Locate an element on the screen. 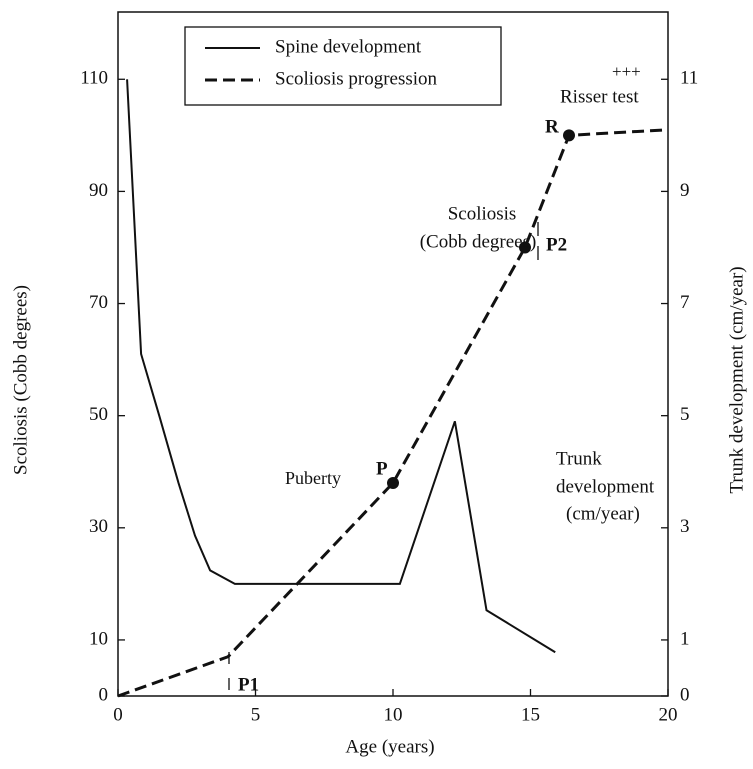 This screenshot has height=769, width=753. y-tick-label: 0 is located at coordinates (104, 694).